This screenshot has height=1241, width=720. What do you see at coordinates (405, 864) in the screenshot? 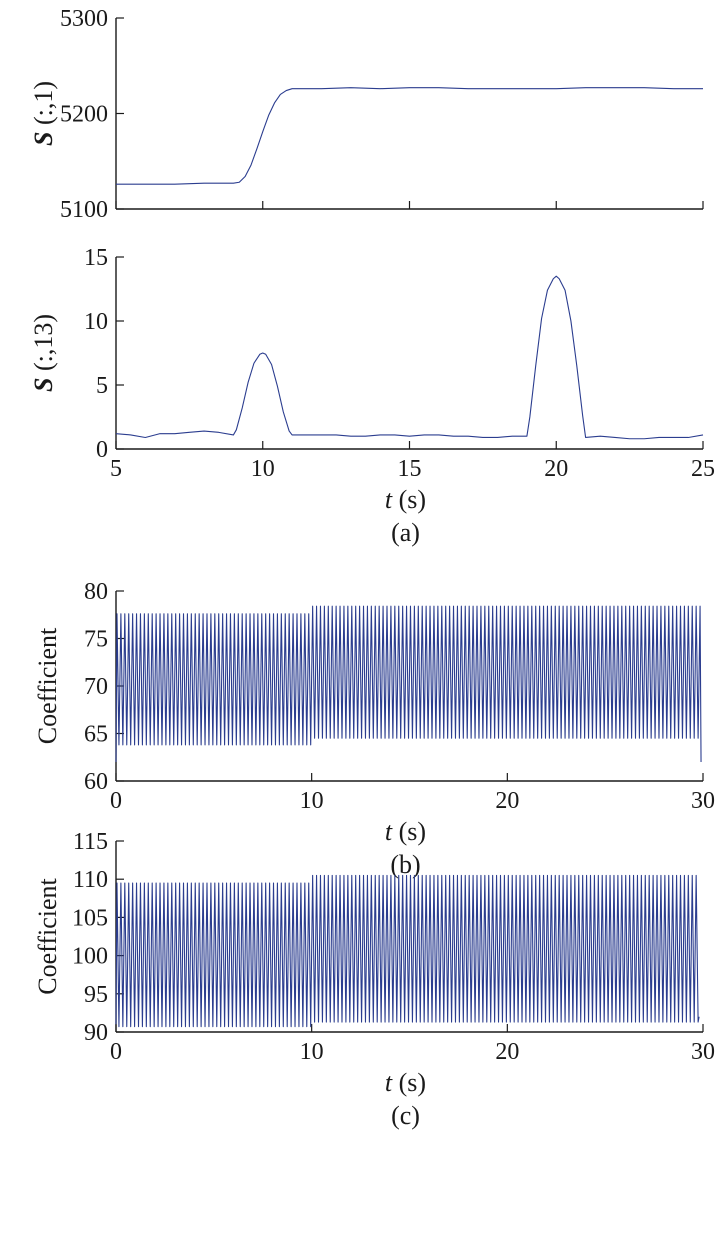
I see `panel-caption: (b)` at bounding box center [405, 864].